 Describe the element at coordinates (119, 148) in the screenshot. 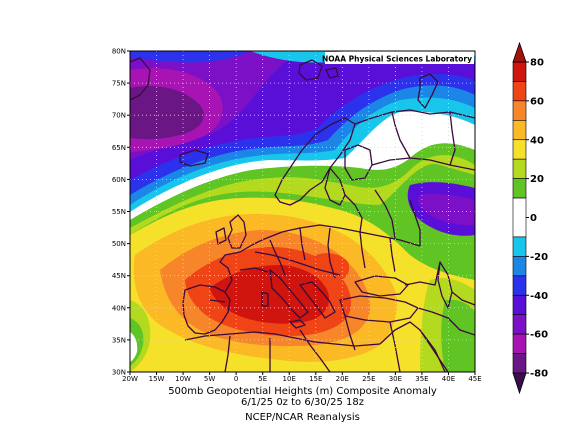

I see `latitude-label: 65N` at that location.